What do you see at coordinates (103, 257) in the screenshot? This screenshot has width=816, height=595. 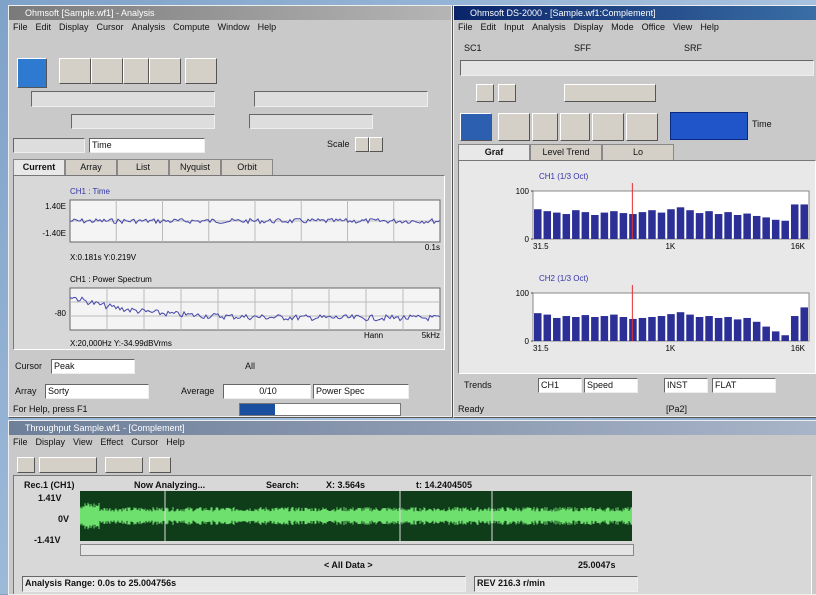 I see `cursor-readout: X:0.181s Y:0.219V` at bounding box center [103, 257].